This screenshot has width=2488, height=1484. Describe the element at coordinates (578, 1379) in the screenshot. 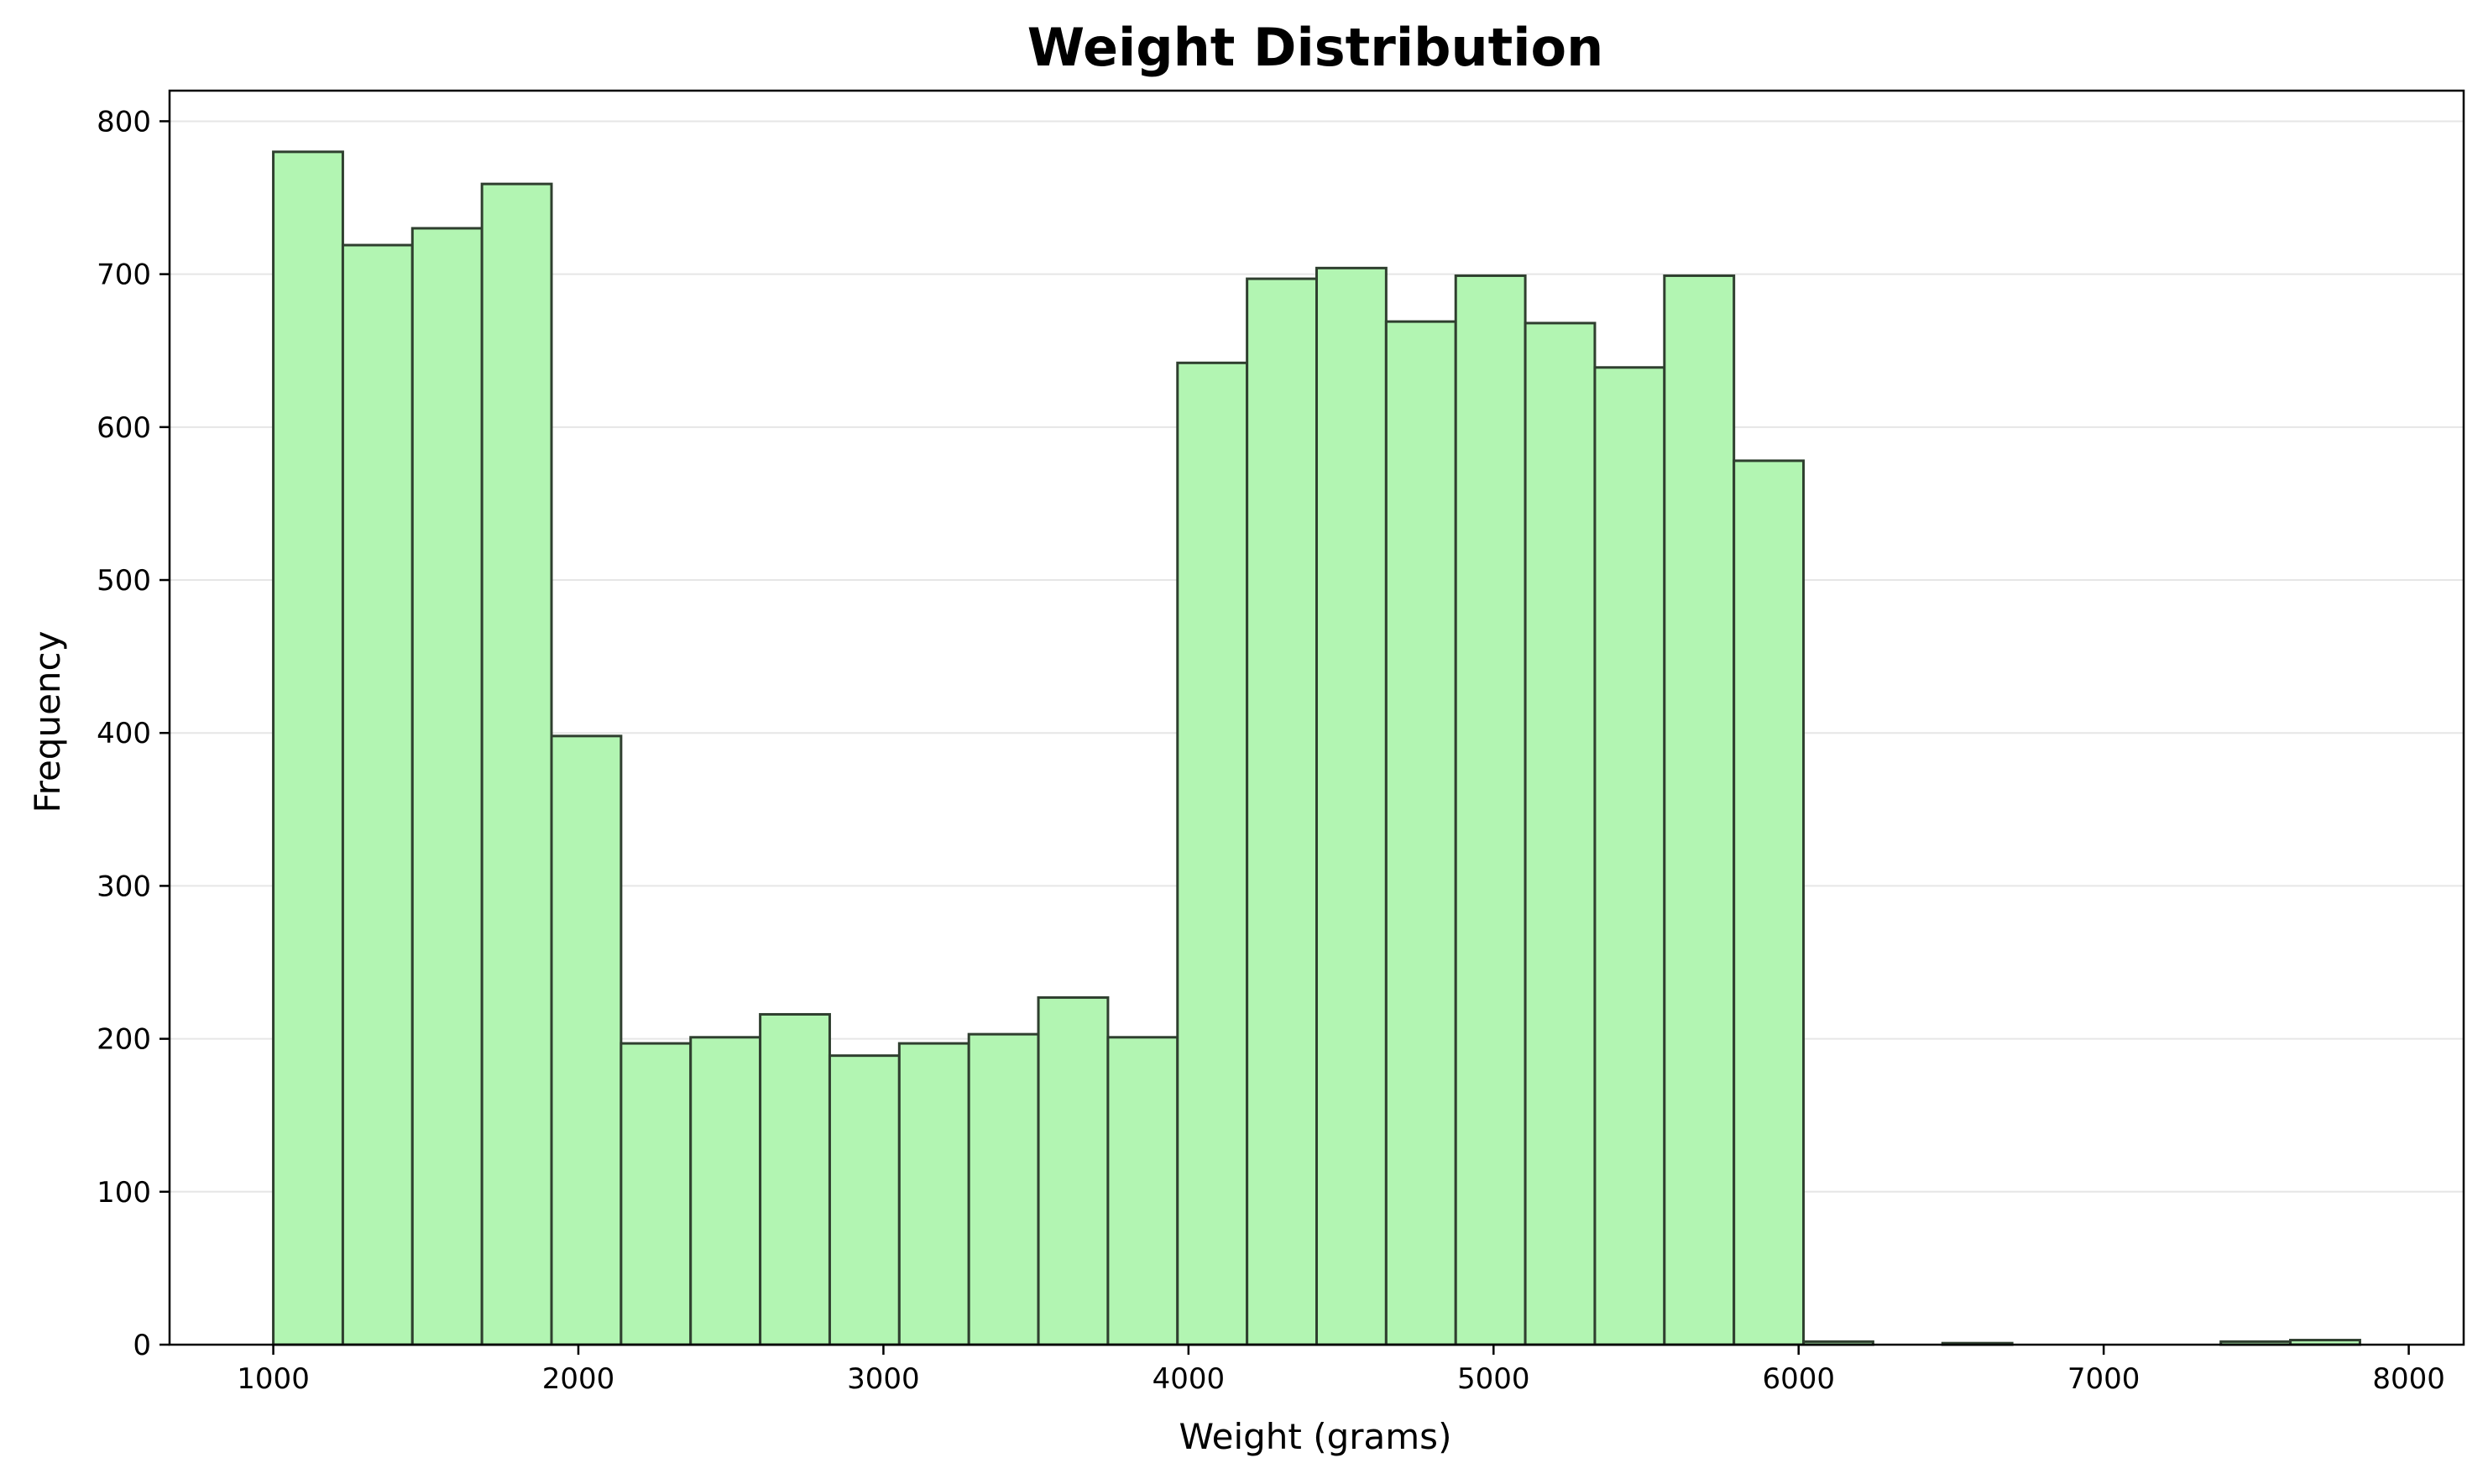

I see `x-tick-label: 2000` at that location.